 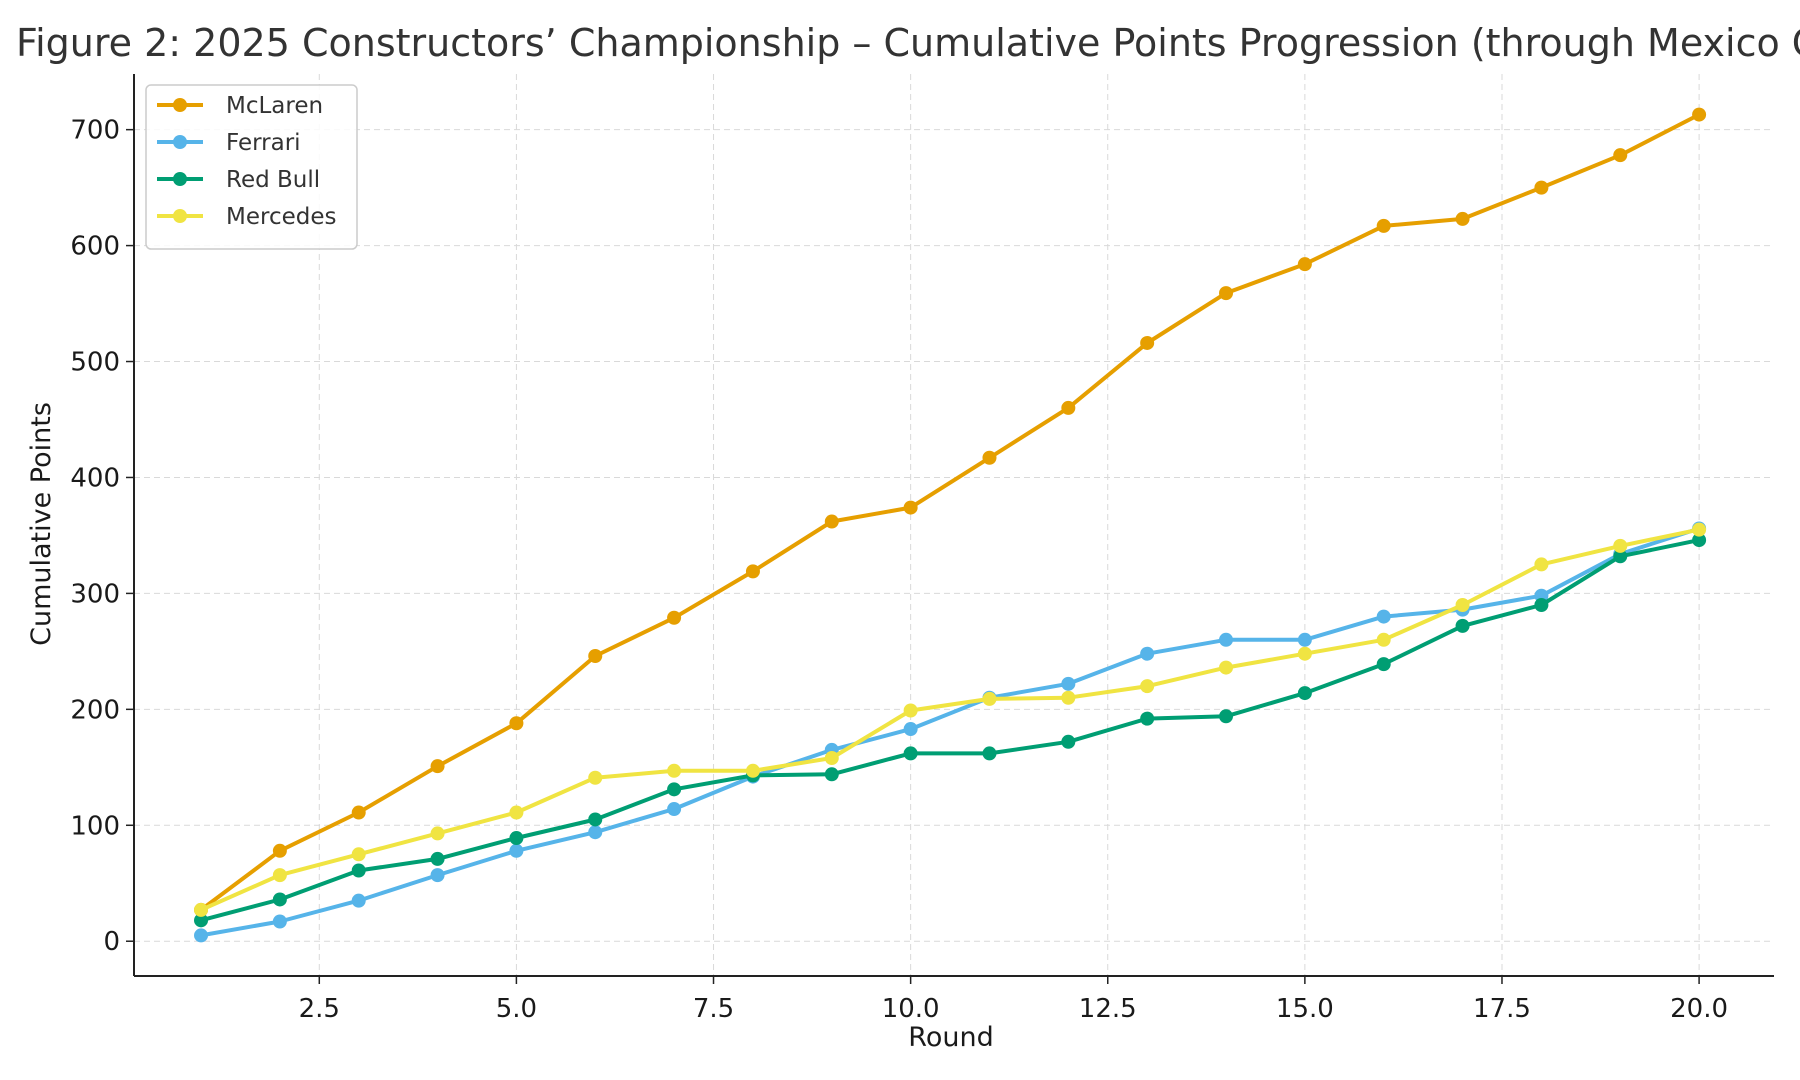 What do you see at coordinates (713, 1009) in the screenshot?
I see `x-tick-label: 7.5` at bounding box center [713, 1009].